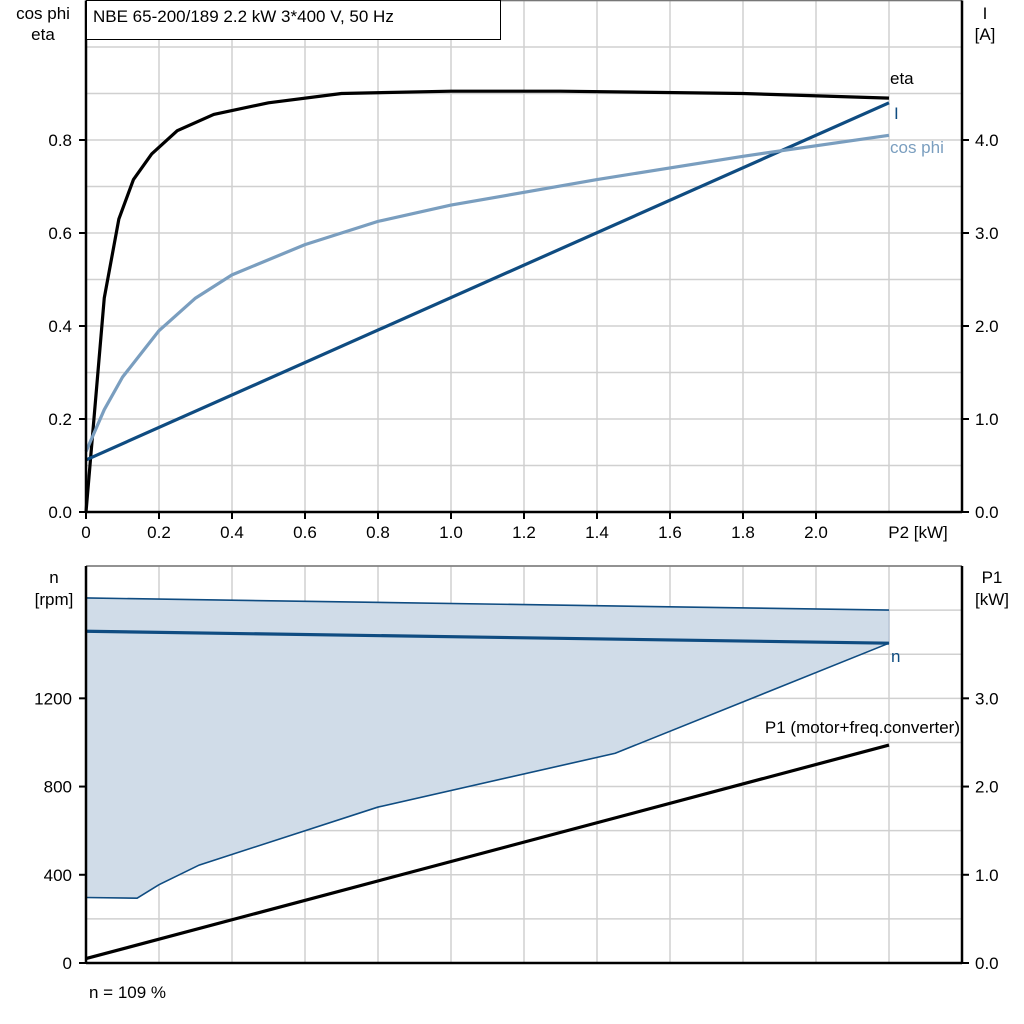 The image size is (1024, 1024). I want to click on series-label-n: n, so click(895, 656).